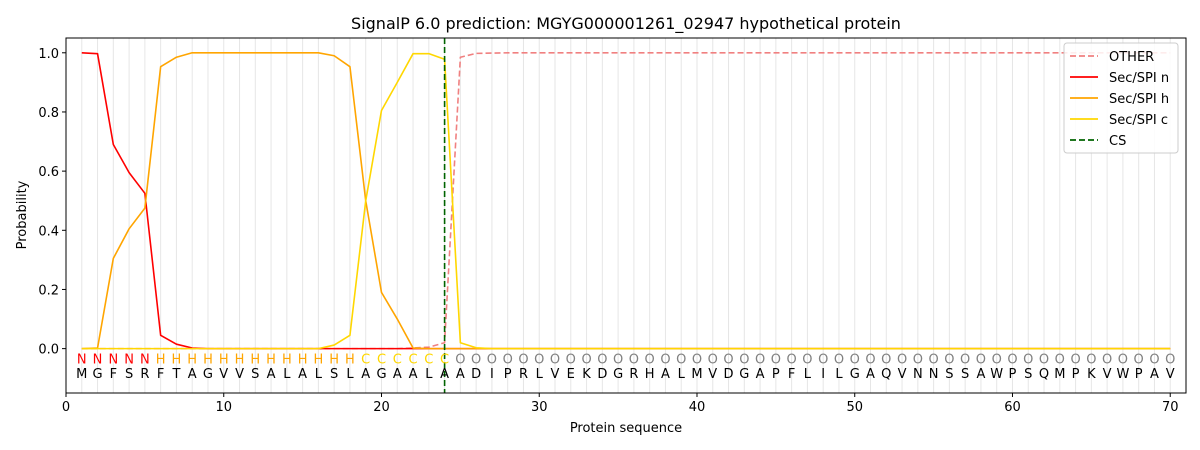  I want to click on y-tick-label: 0.8, so click(48, 113).